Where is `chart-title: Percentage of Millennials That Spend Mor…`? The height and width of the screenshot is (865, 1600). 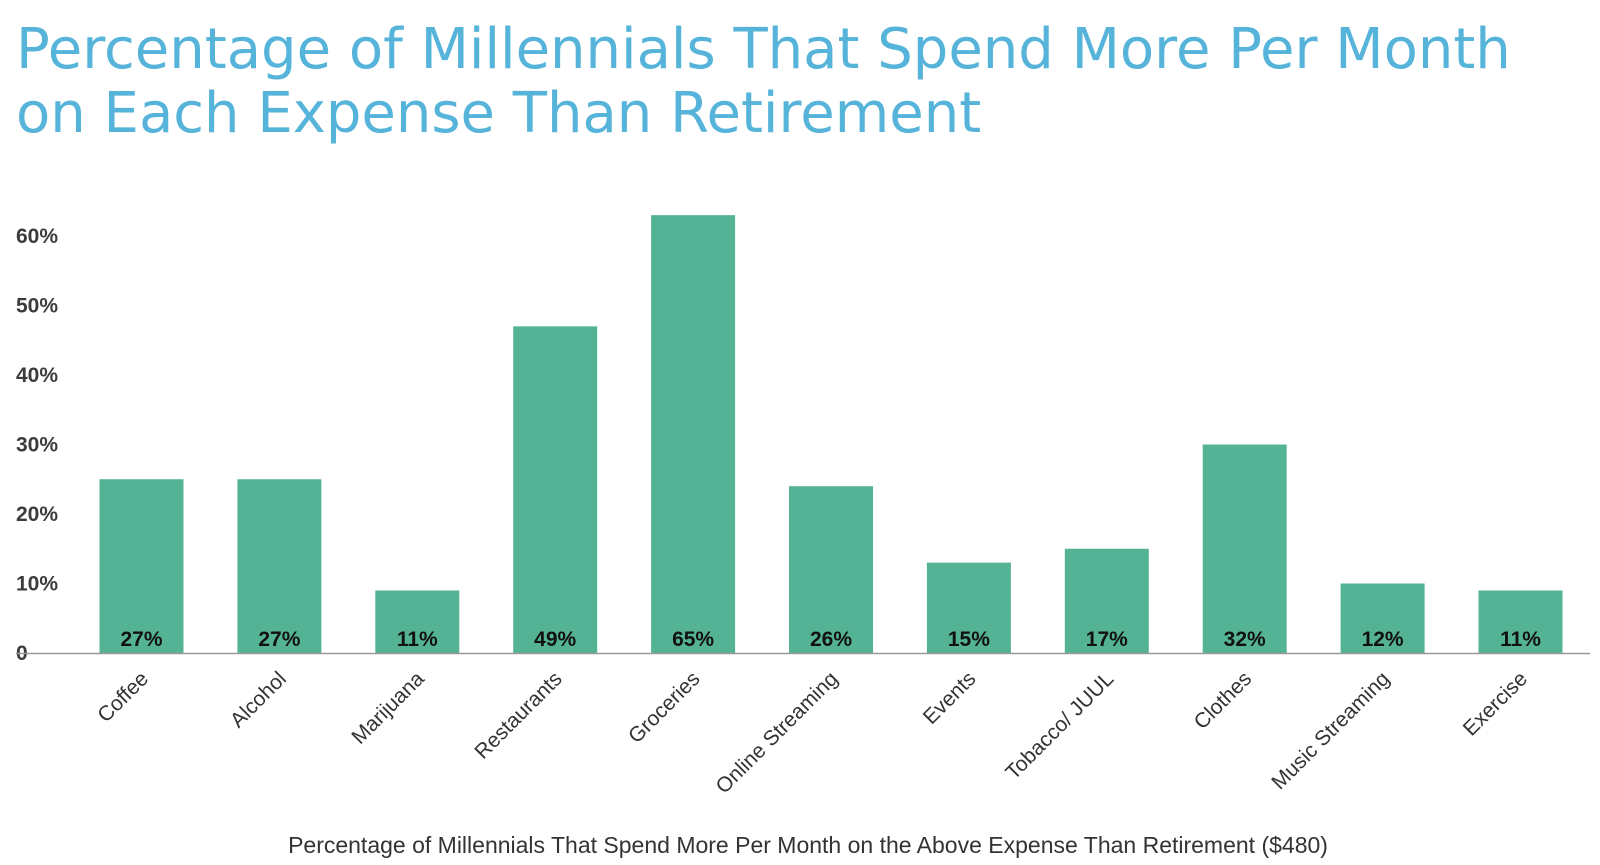 chart-title: Percentage of Millennials That Spend Mor… is located at coordinates (763, 81).